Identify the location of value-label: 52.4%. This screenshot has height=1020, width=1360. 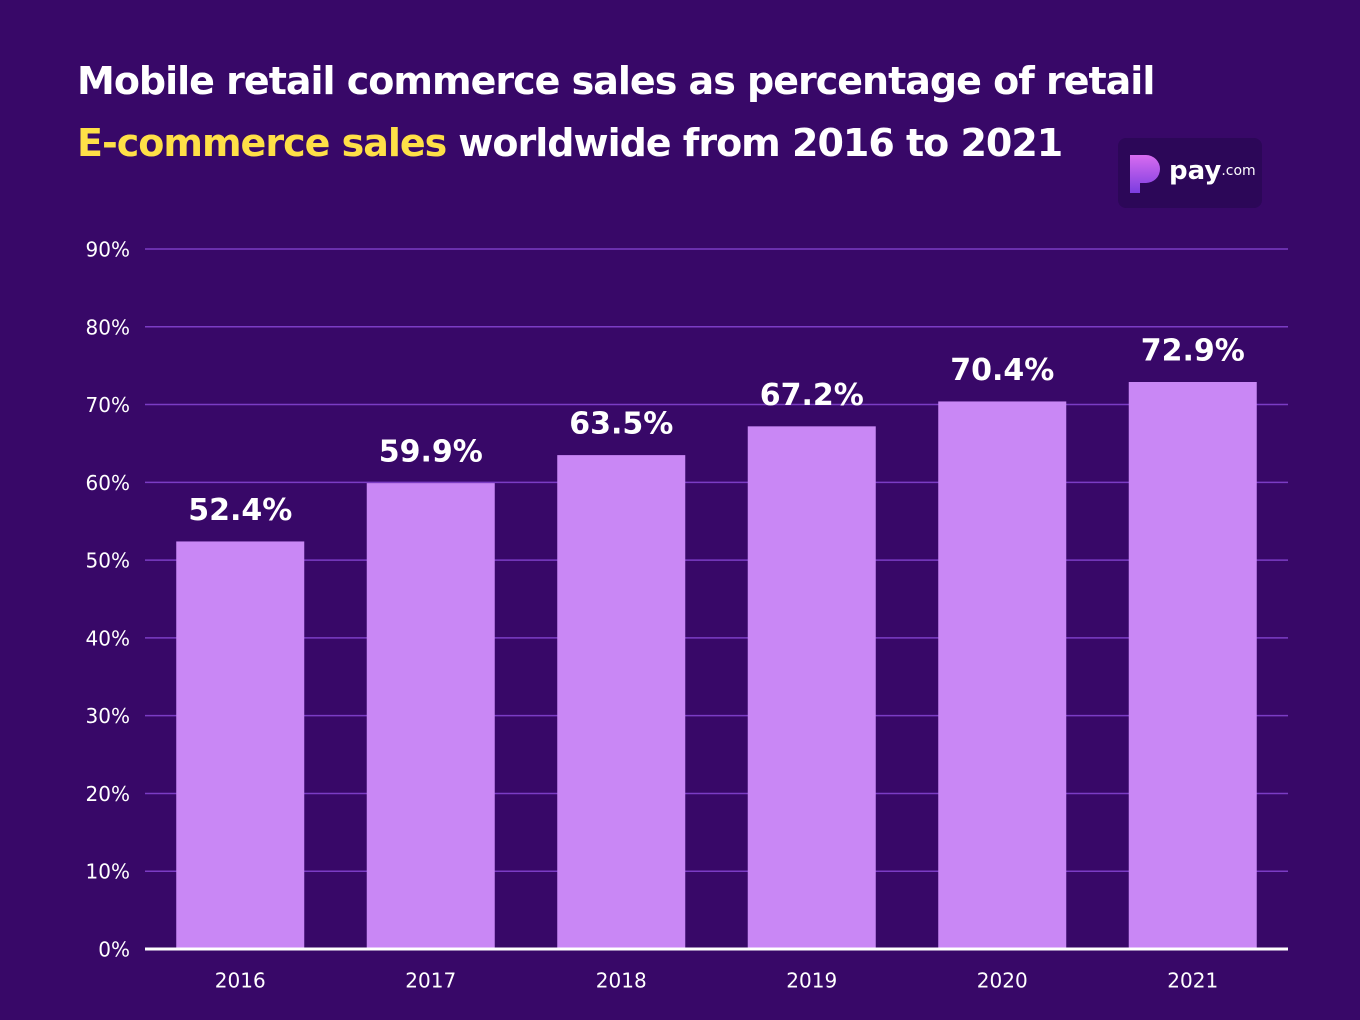
(240, 510).